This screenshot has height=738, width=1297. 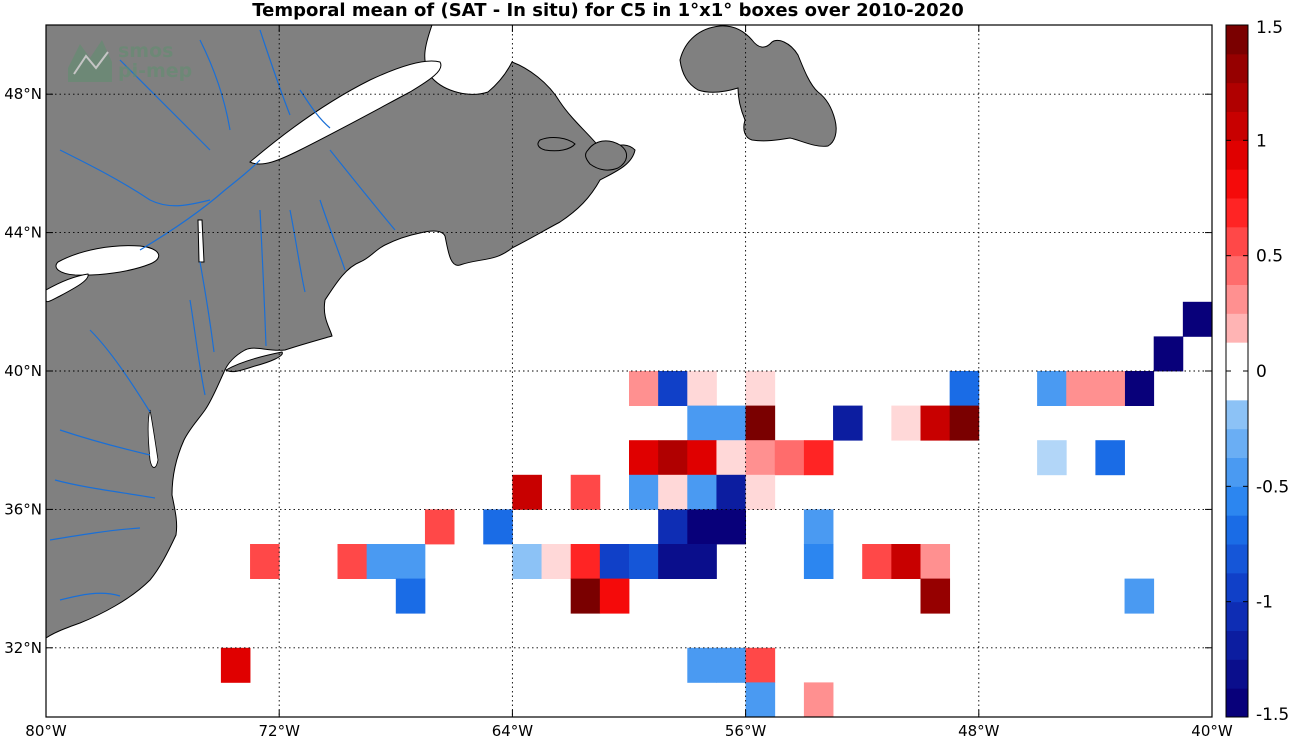 What do you see at coordinates (105, 489) in the screenshot?
I see `james-river` at bounding box center [105, 489].